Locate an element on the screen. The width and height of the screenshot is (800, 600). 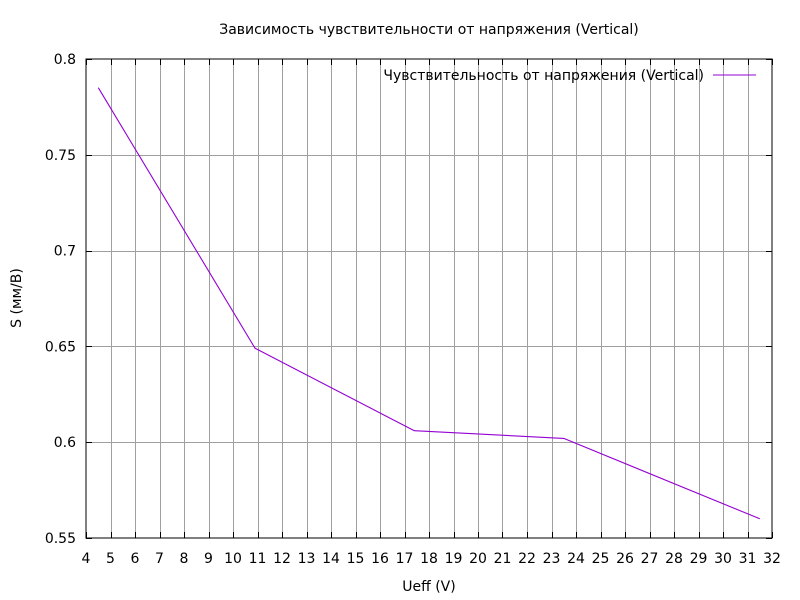
x-tick-label: 24 is located at coordinates (576, 559).